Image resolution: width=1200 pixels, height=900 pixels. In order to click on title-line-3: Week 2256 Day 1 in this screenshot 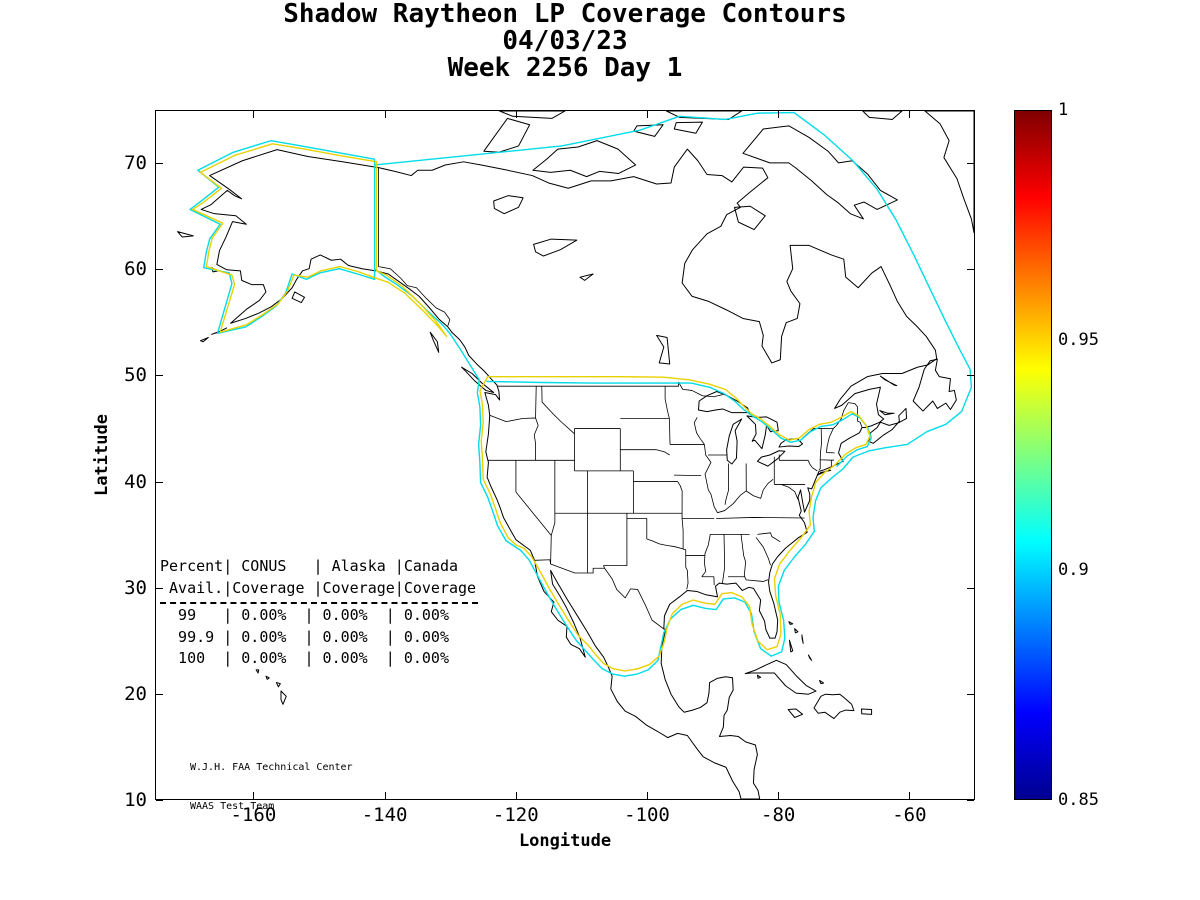, I will do `click(565, 68)`.